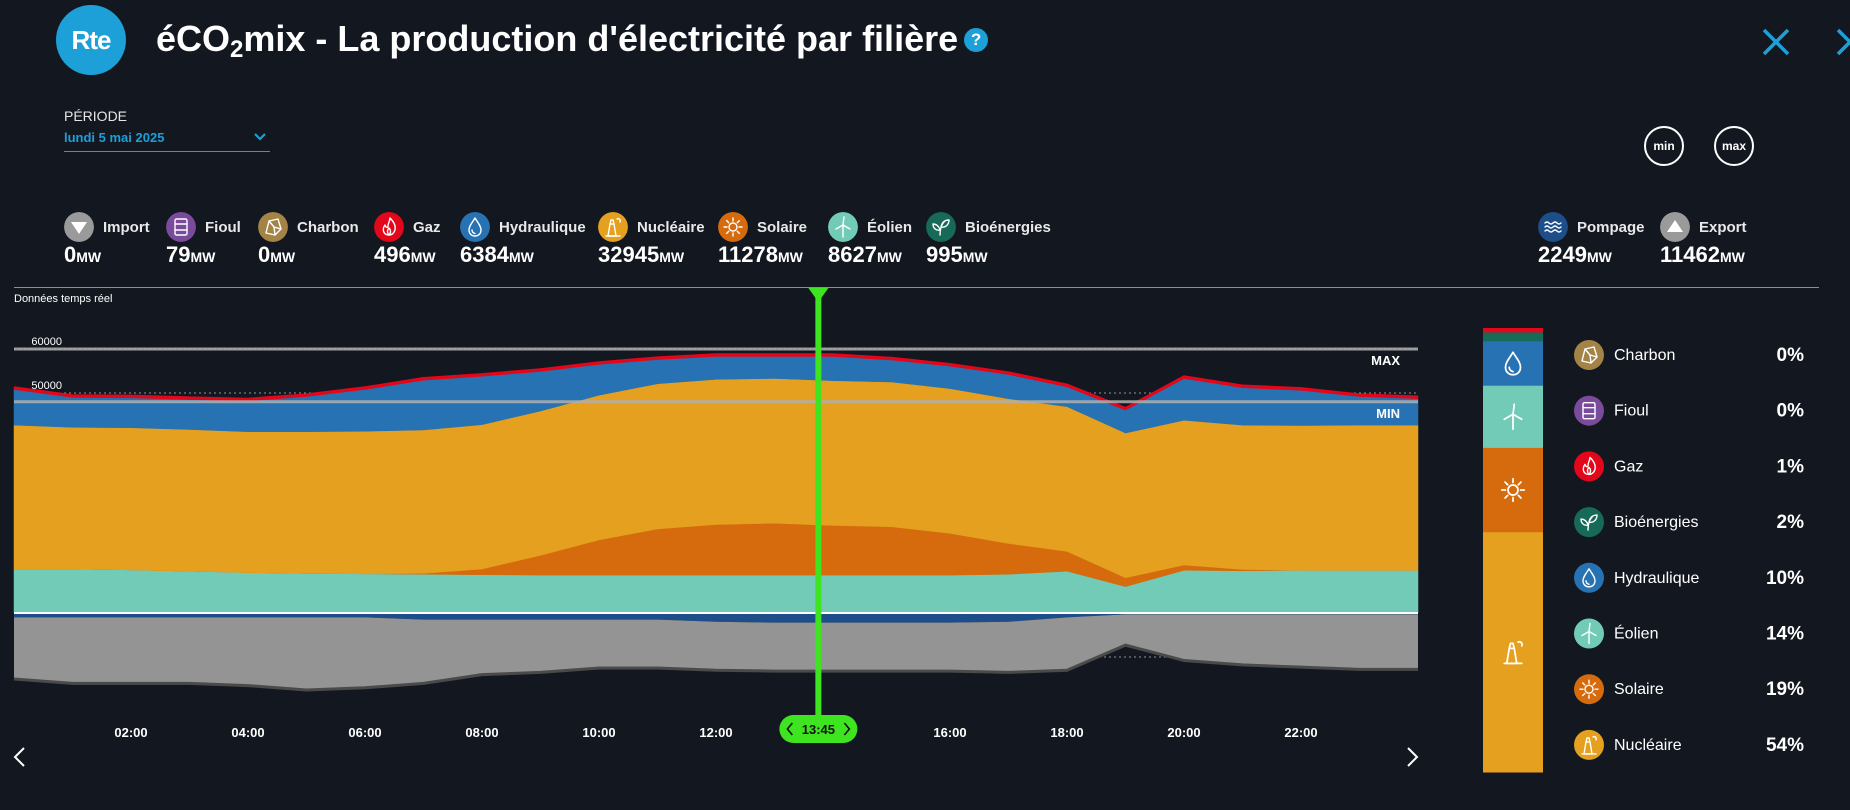 This screenshot has width=1850, height=810. I want to click on x-tick-label: 06:00, so click(364, 732).